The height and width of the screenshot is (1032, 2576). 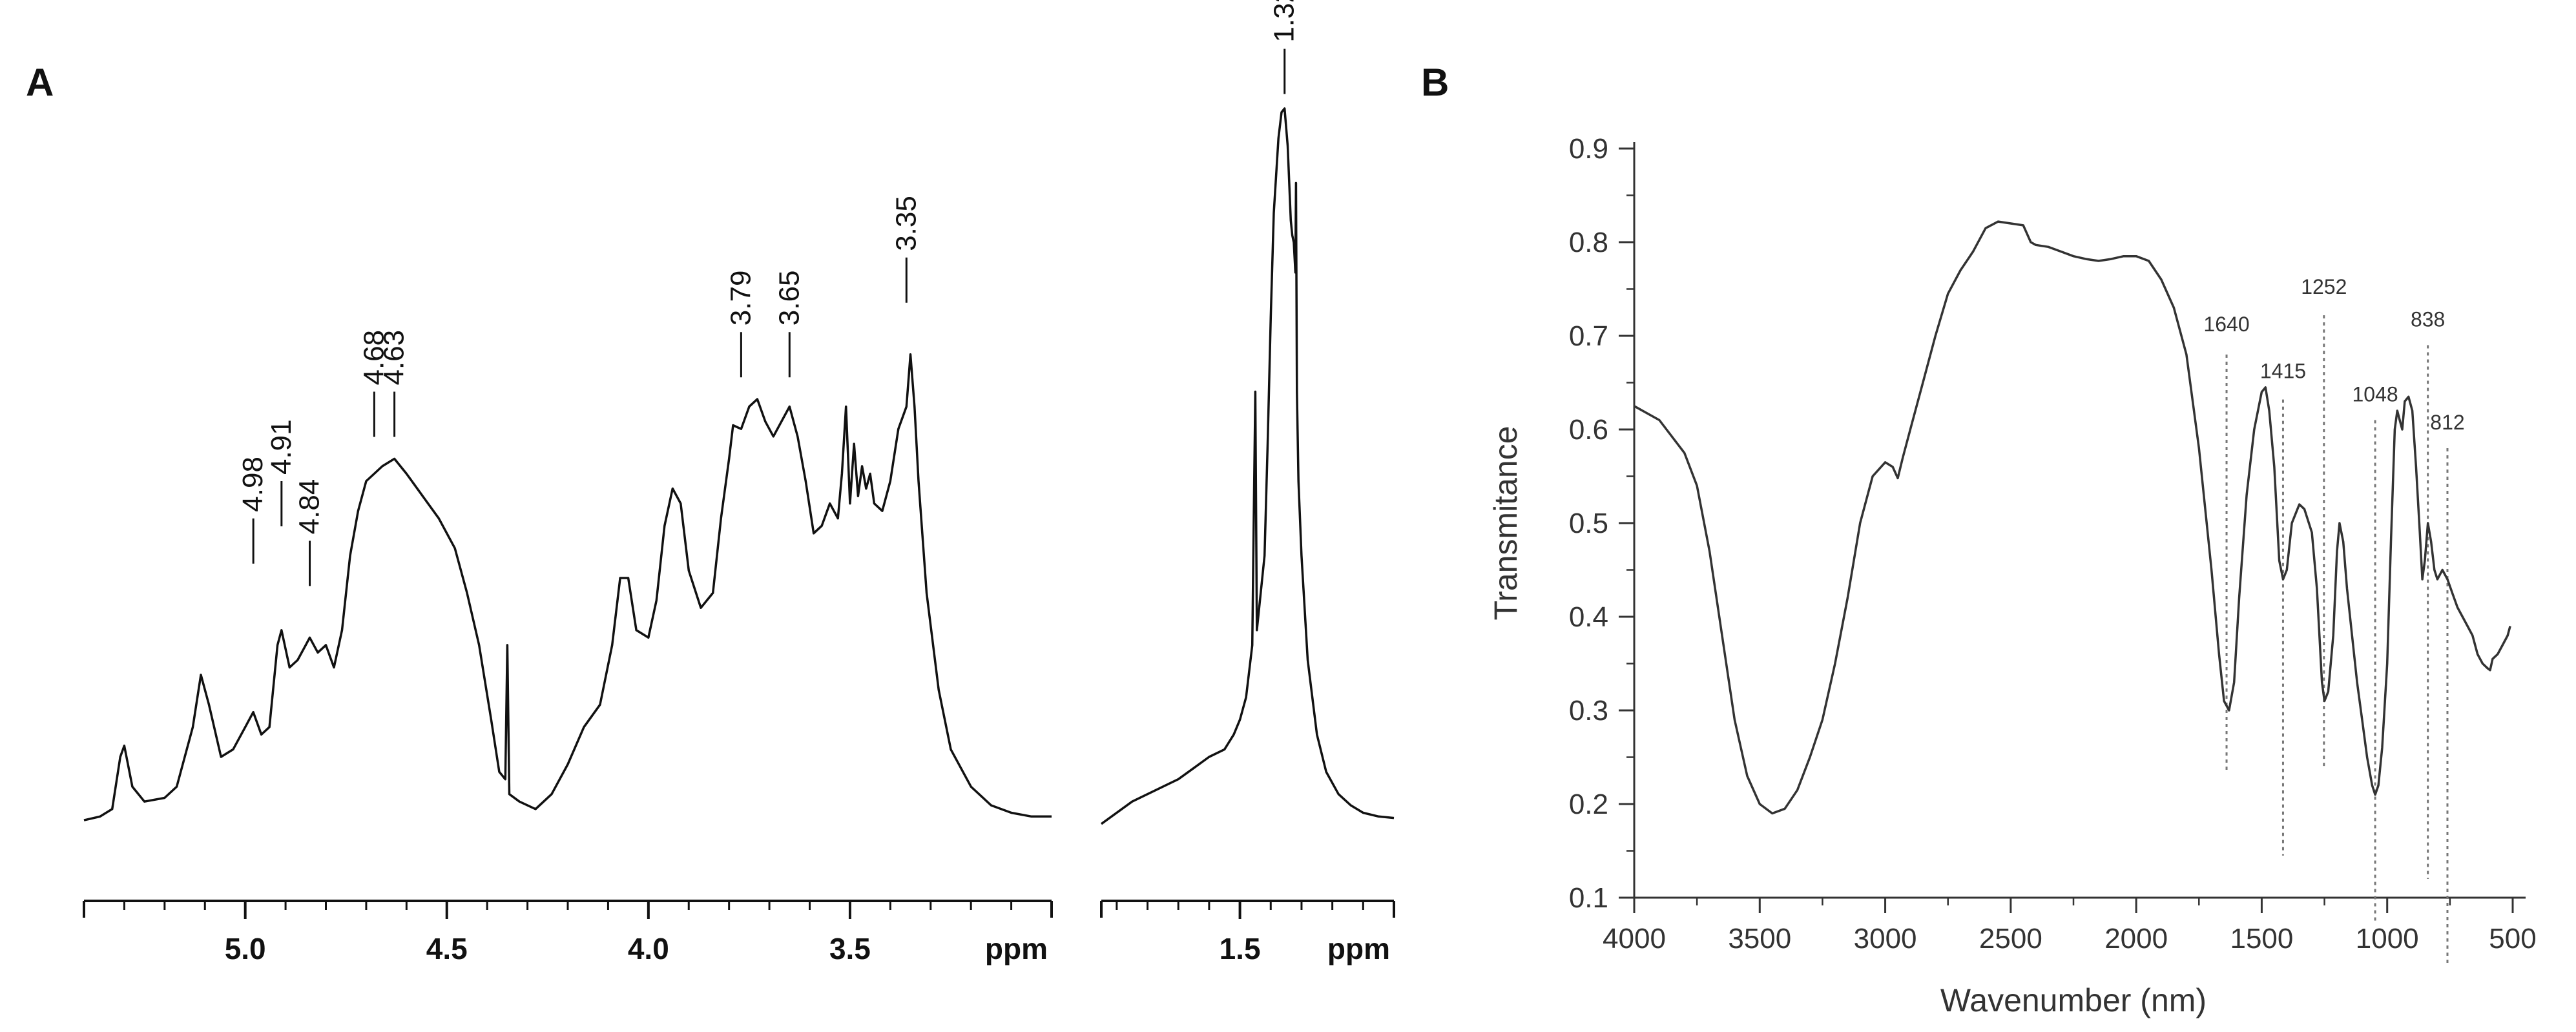 What do you see at coordinates (2324, 286) in the screenshot?
I see `ftir-annotation-label: 1252` at bounding box center [2324, 286].